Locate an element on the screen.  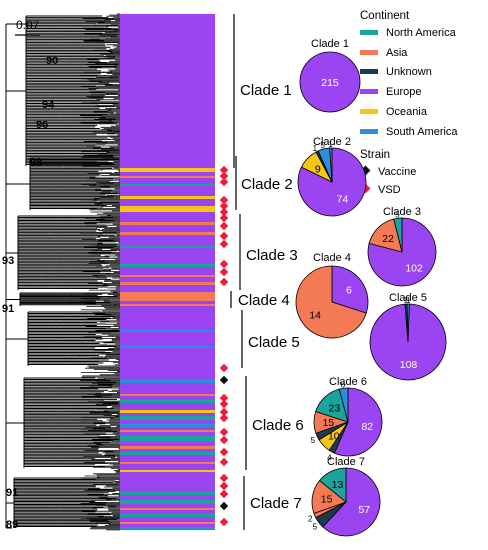
pie-slice-label: 4 is located at coordinates (329, 457).